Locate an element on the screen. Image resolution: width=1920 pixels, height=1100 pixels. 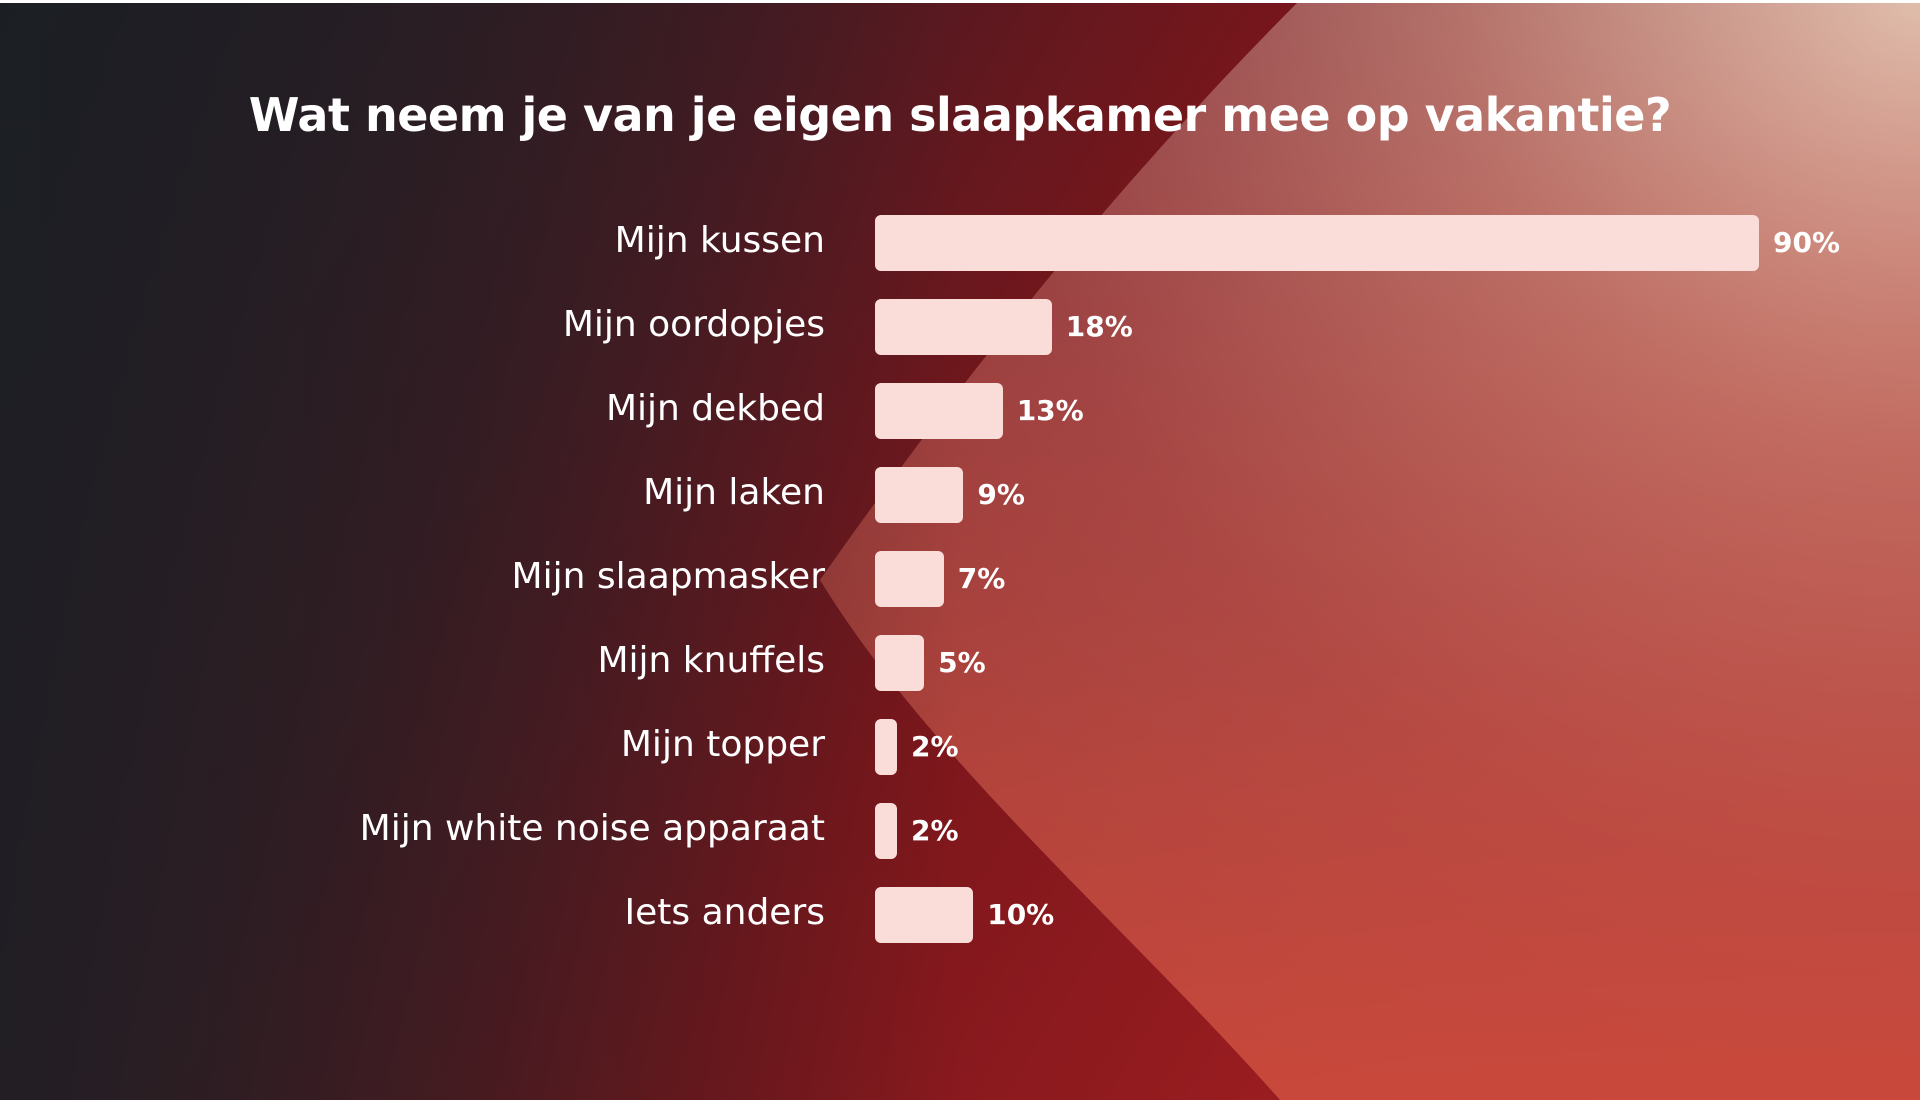
category-label: Mijn kussen is located at coordinates (719, 240).